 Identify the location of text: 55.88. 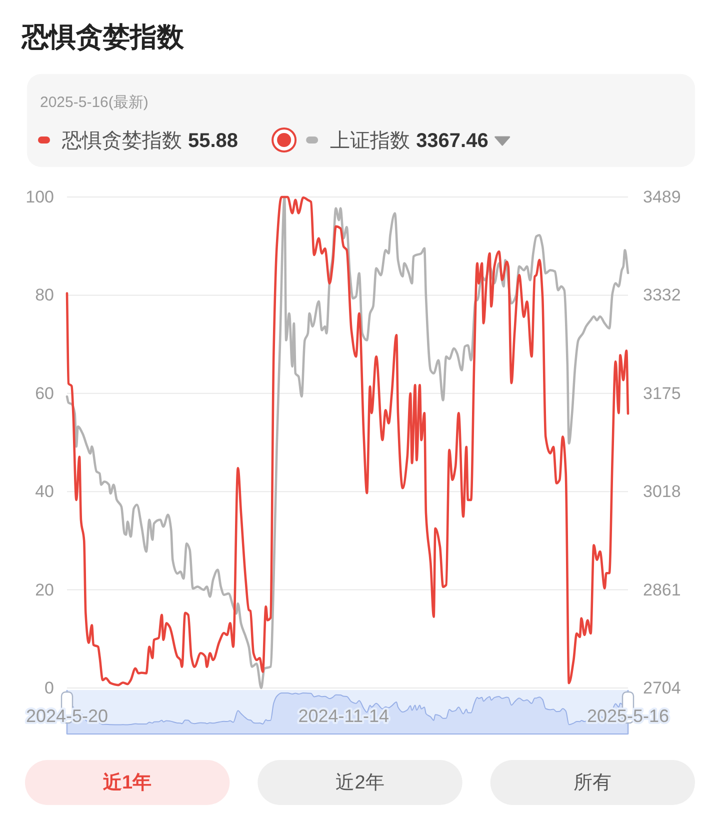
(213, 141).